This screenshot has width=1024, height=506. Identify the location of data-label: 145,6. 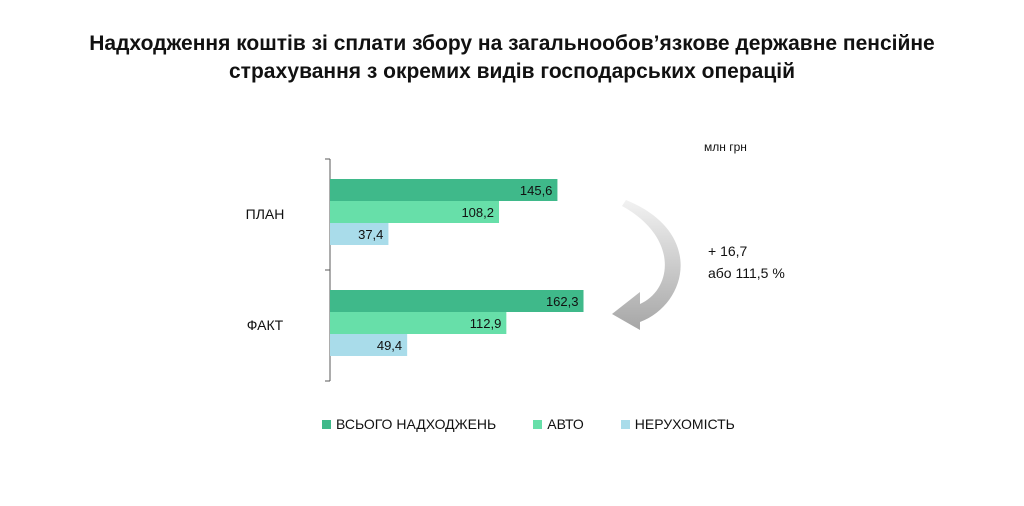
(536, 190).